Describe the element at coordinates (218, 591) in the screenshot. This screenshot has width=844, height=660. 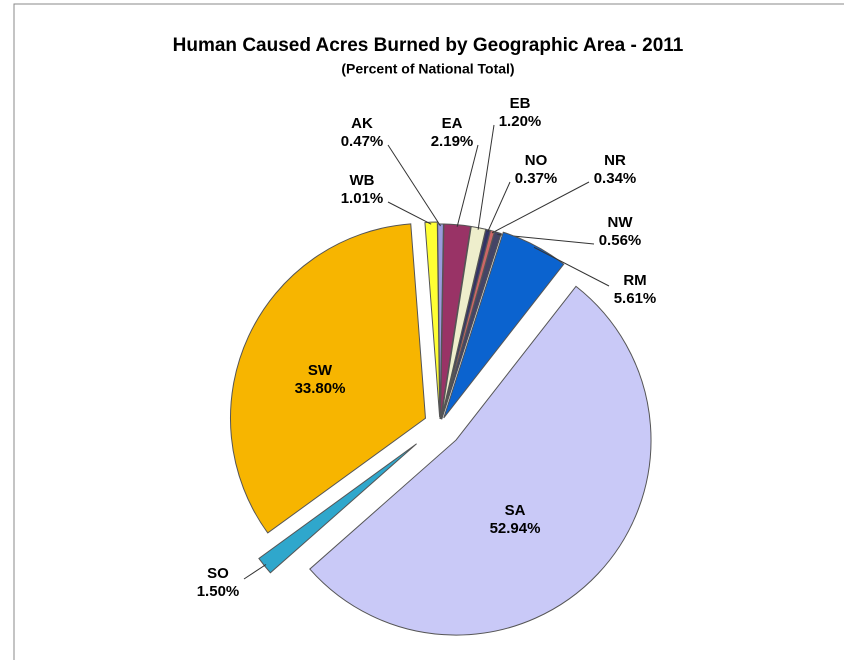
I see `slice-label-value: 1.50%` at that location.